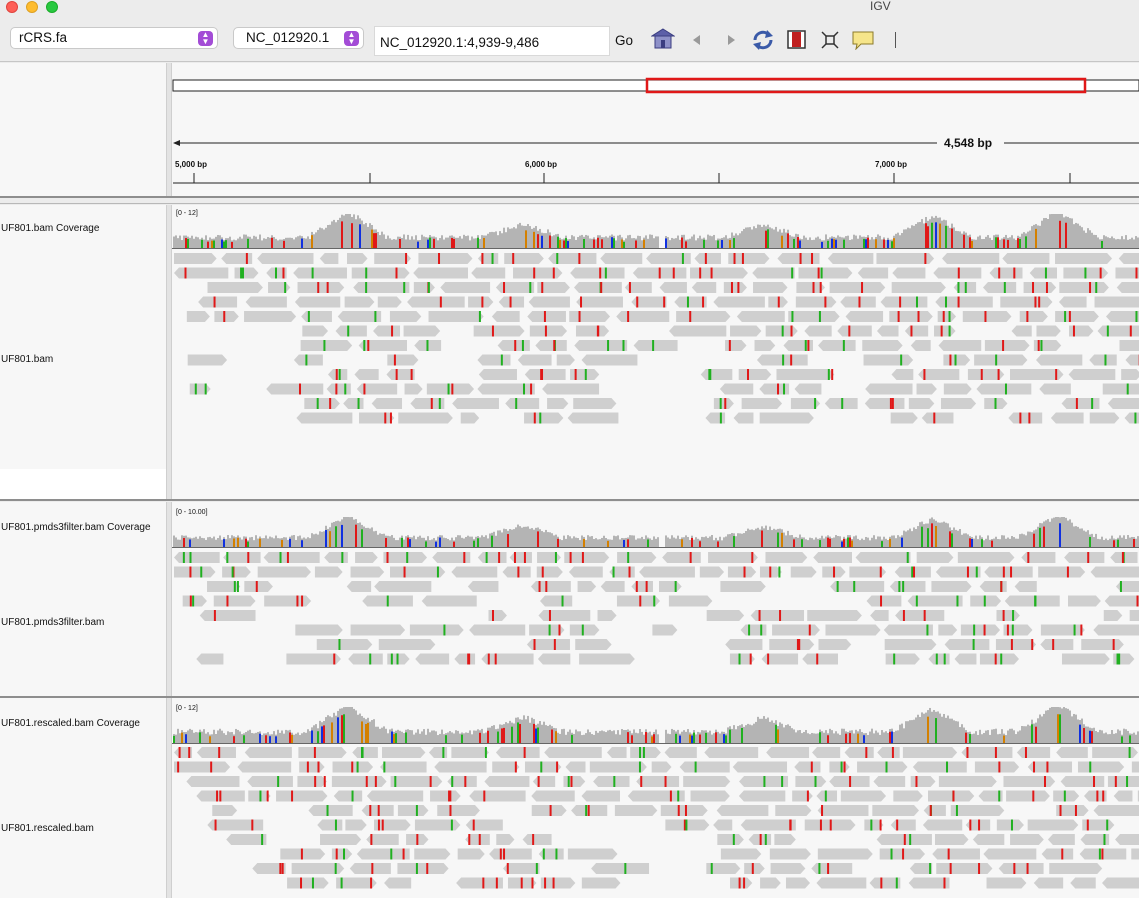 Image resolution: width=1139 pixels, height=898 pixels. What do you see at coordinates (863, 40) in the screenshot?
I see `popup-info-icon` at bounding box center [863, 40].